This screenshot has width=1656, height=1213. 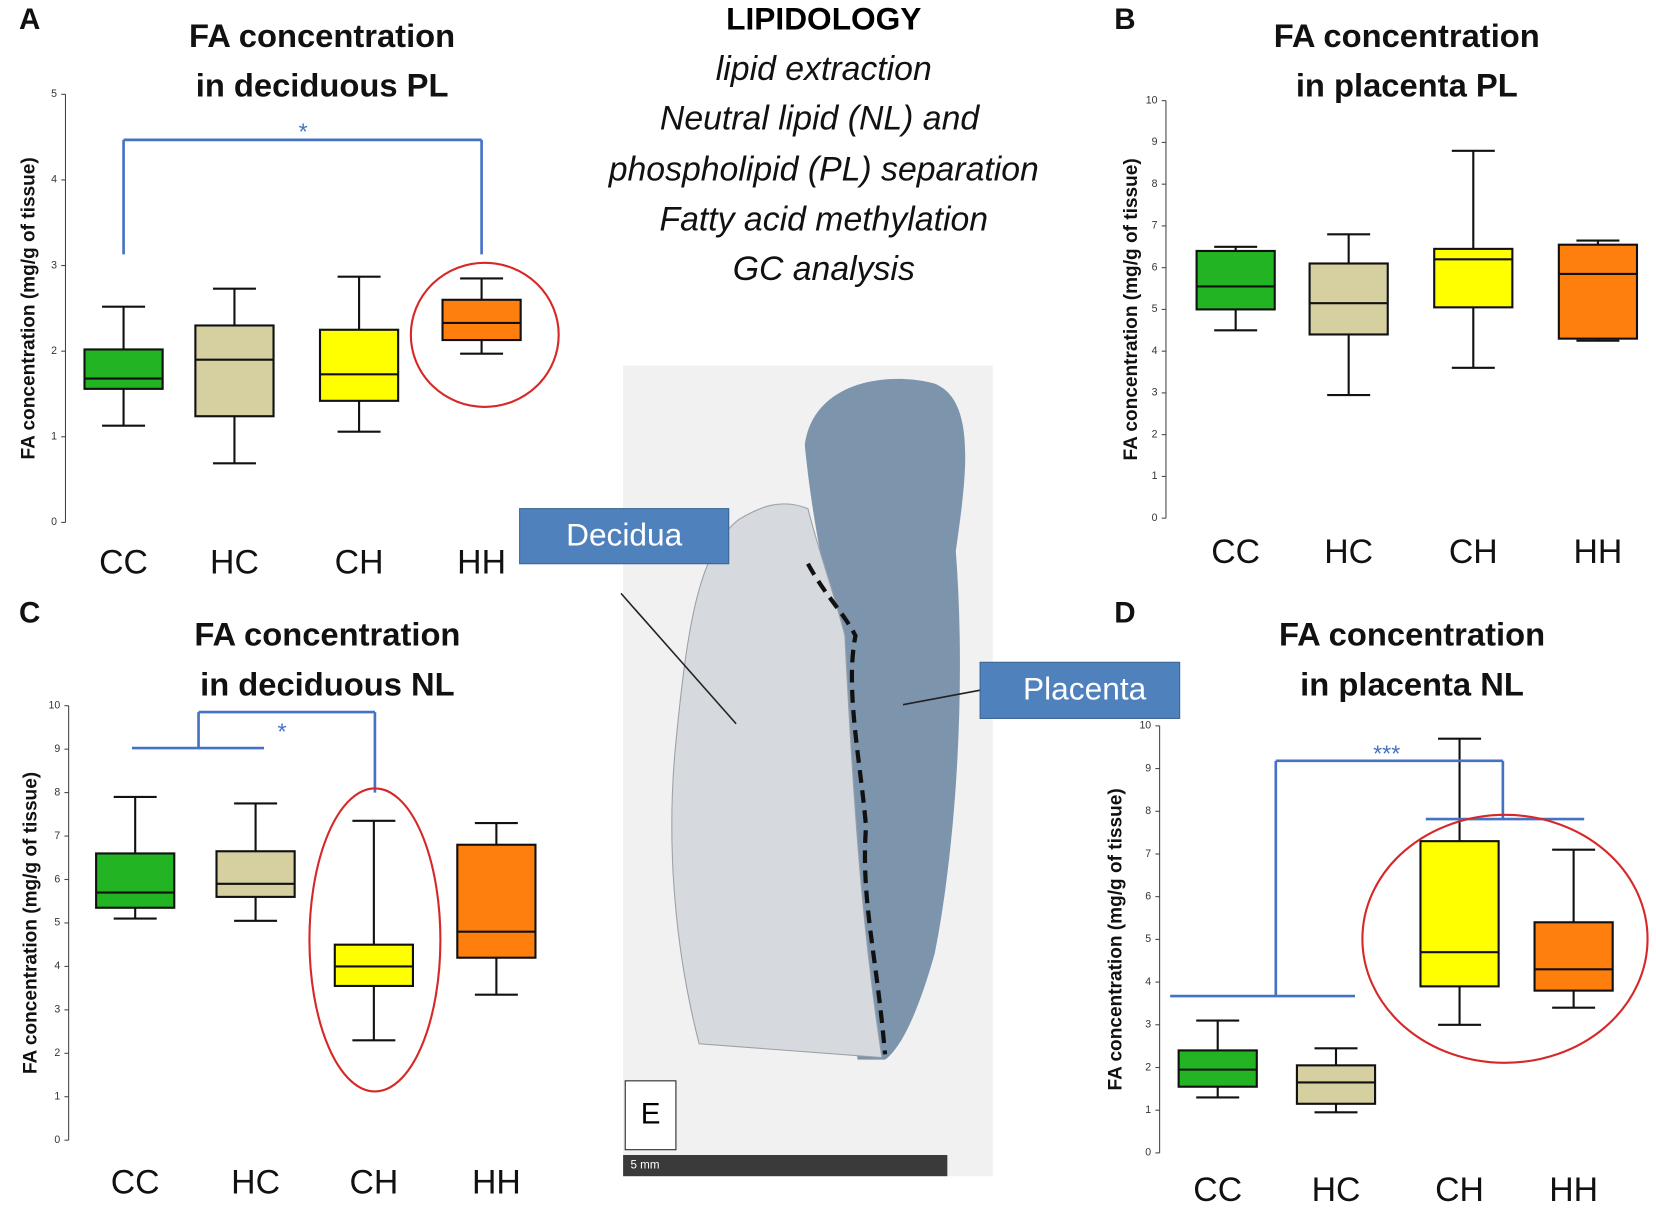 What do you see at coordinates (327, 683) in the screenshot?
I see `chart-title: in deciduous NL` at bounding box center [327, 683].